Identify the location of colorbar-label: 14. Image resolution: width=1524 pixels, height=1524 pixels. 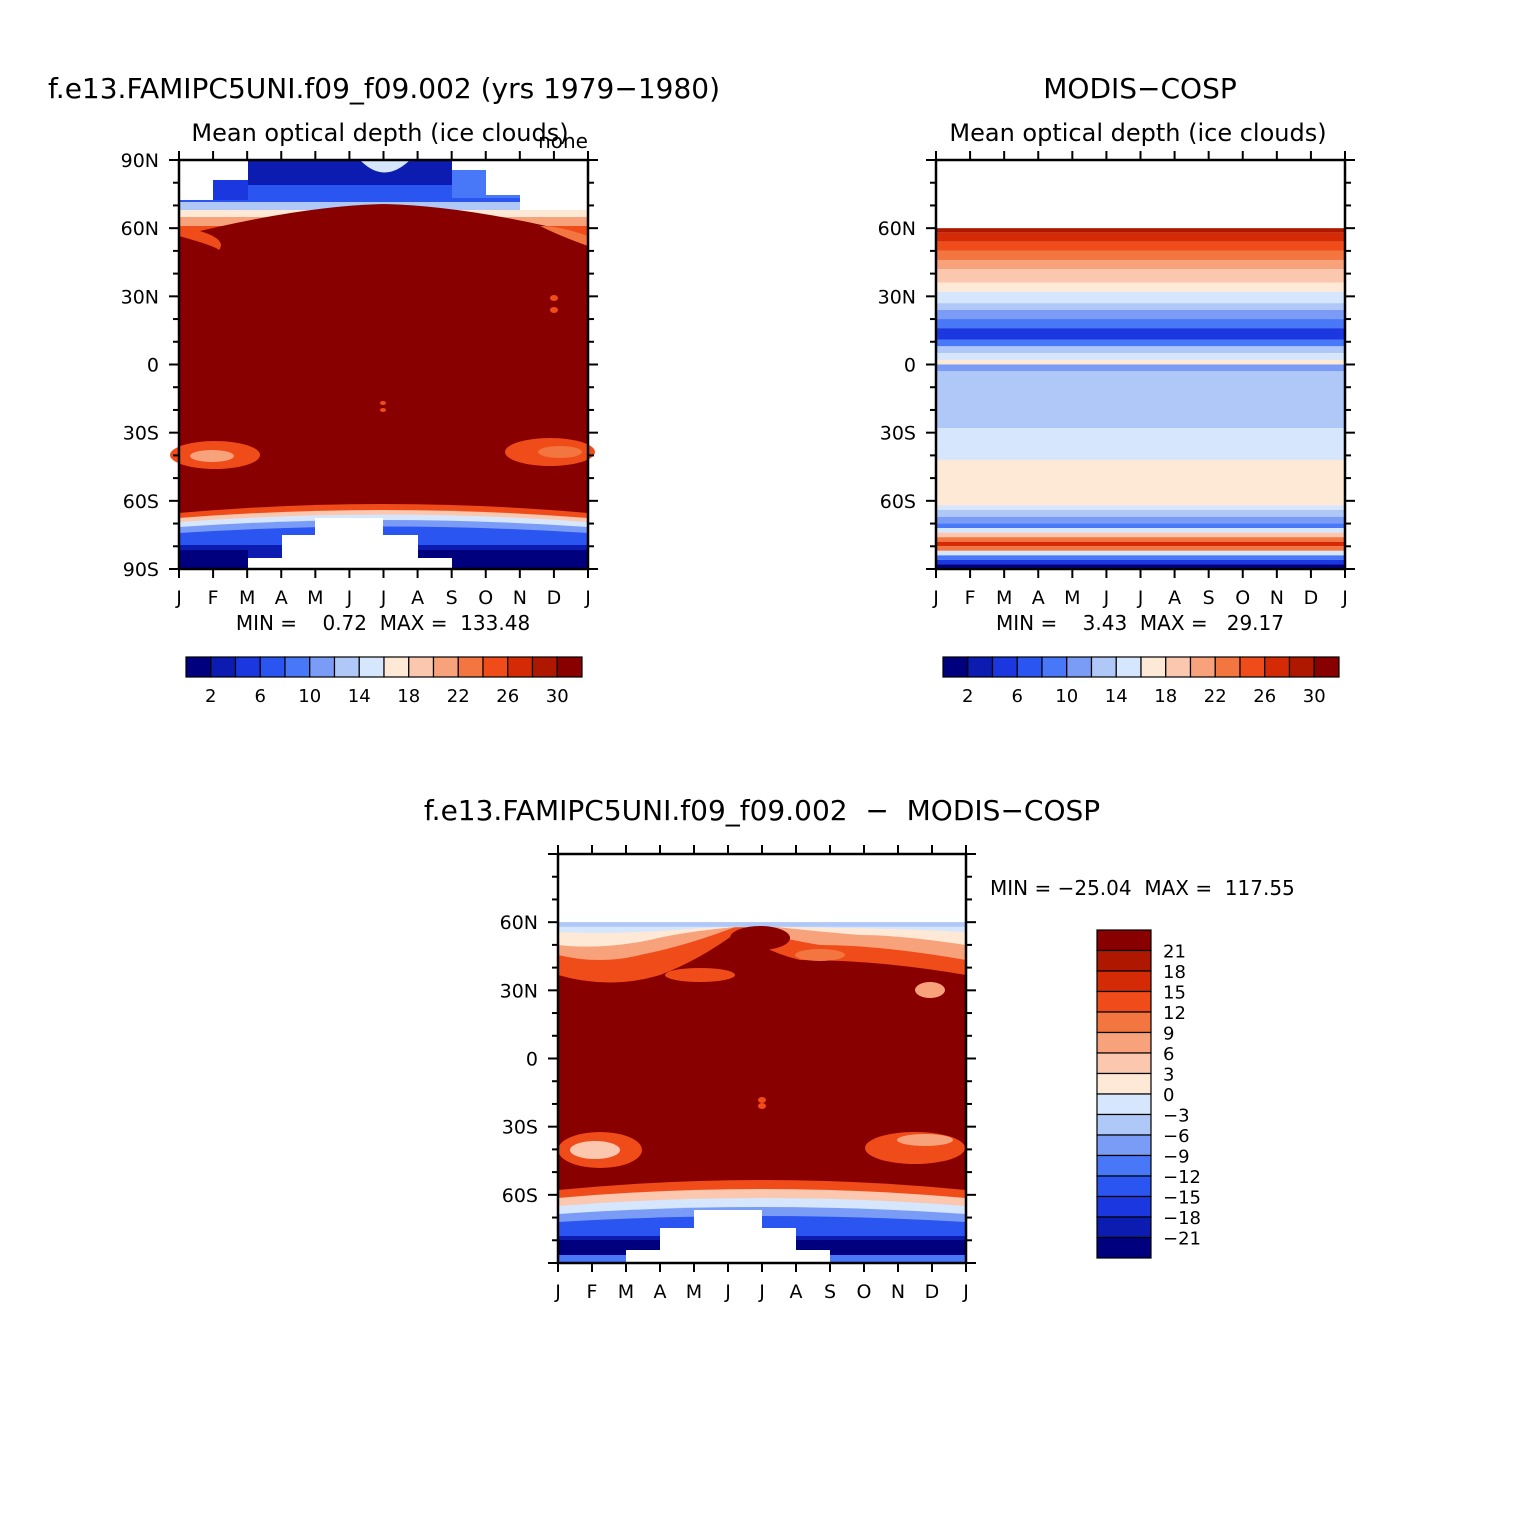
(1116, 696).